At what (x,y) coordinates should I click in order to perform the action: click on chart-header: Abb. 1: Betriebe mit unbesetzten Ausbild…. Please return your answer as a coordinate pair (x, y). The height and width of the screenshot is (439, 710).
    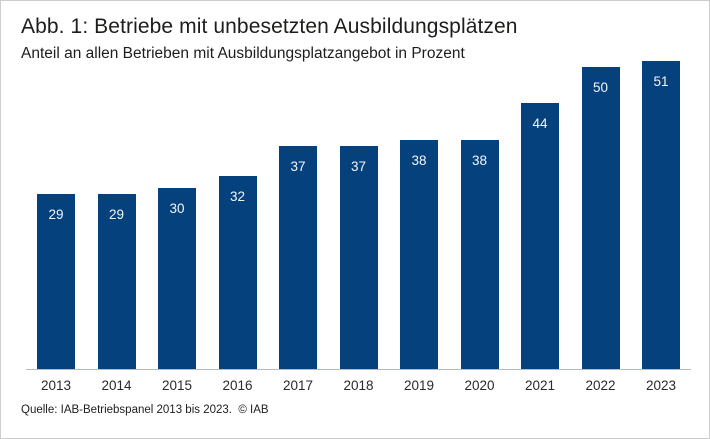
    Looking at the image, I should click on (355, 32).